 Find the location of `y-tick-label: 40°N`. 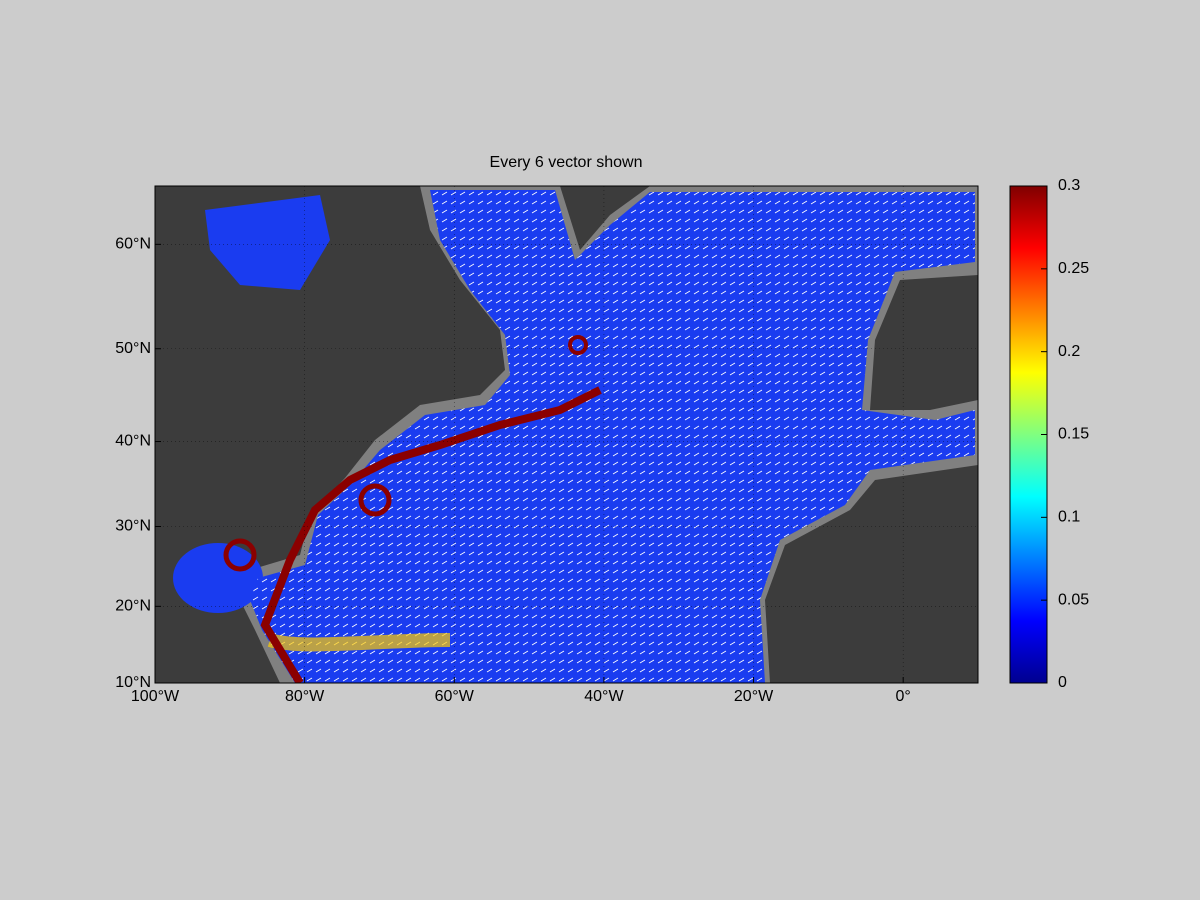

y-tick-label: 40°N is located at coordinates (133, 441).